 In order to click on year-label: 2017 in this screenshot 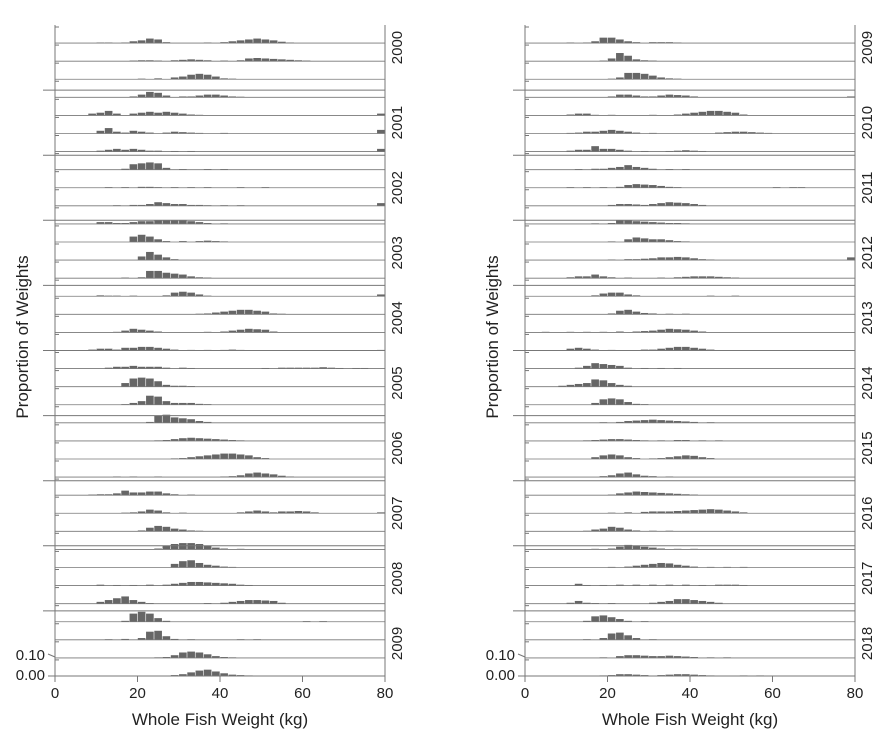, I will do `click(867, 578)`.